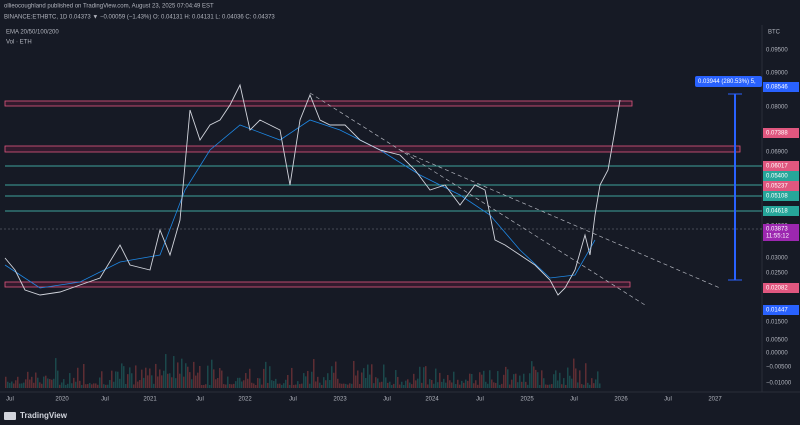  What do you see at coordinates (574, 400) in the screenshot?
I see `time-label: Jul` at bounding box center [574, 400].